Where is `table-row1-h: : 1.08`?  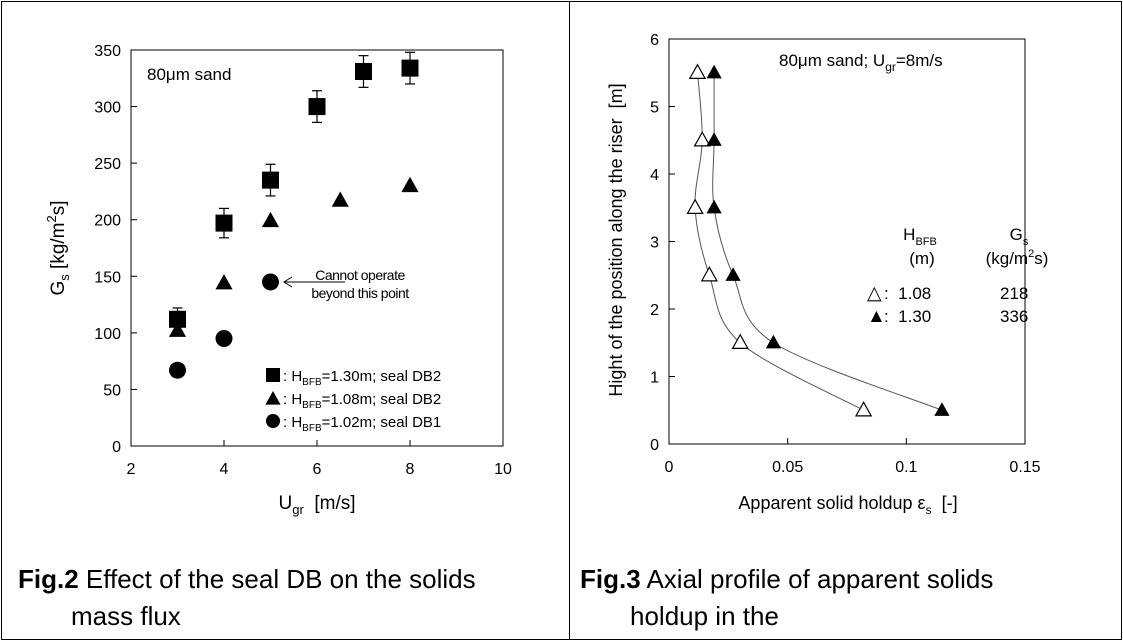
table-row1-h: : 1.08 is located at coordinates (907, 293).